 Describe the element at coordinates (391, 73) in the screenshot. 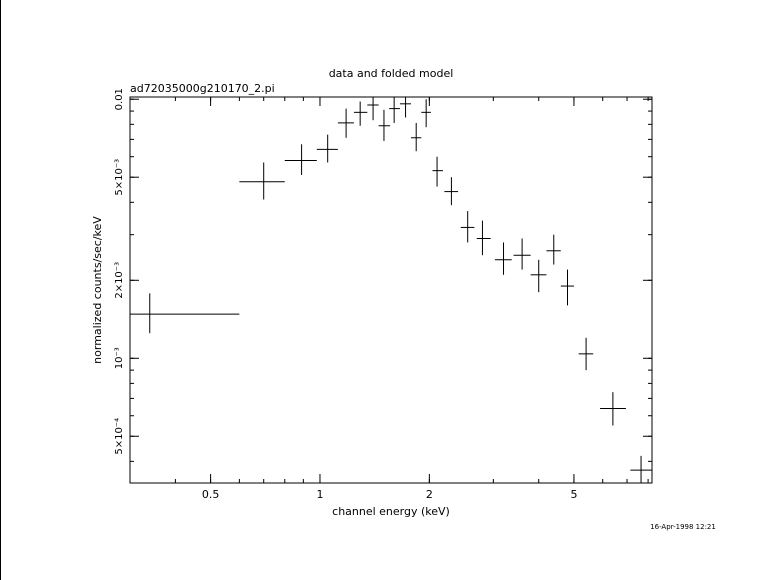

I see `chart-title: data and folded model` at that location.